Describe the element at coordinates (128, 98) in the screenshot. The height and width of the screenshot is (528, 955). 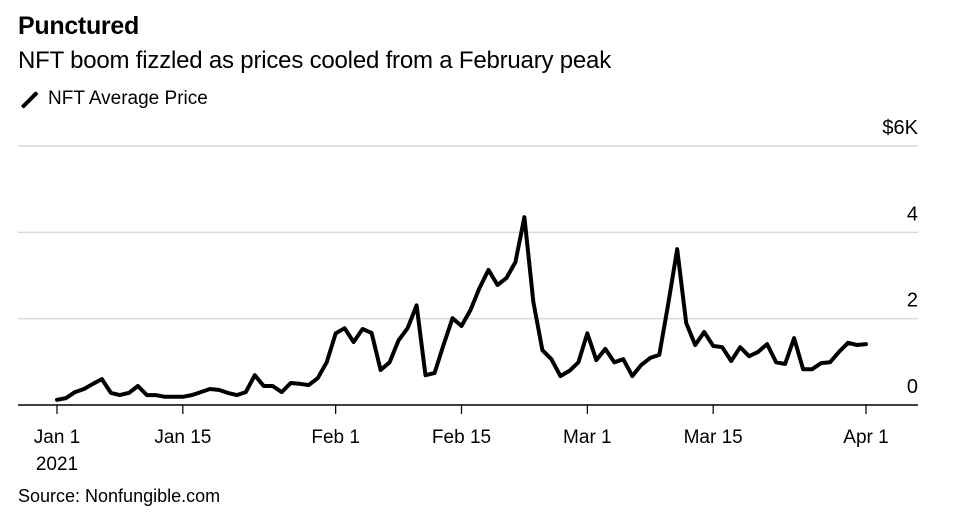
I see `legend-label: NFT Average Price` at that location.